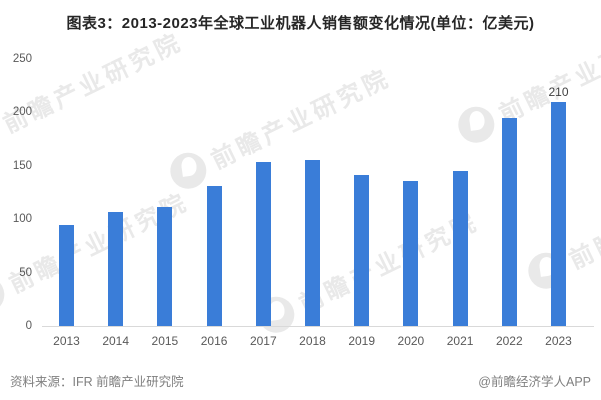  What do you see at coordinates (22, 219) in the screenshot?
I see `y-tick-label-100: 100` at bounding box center [22, 219].